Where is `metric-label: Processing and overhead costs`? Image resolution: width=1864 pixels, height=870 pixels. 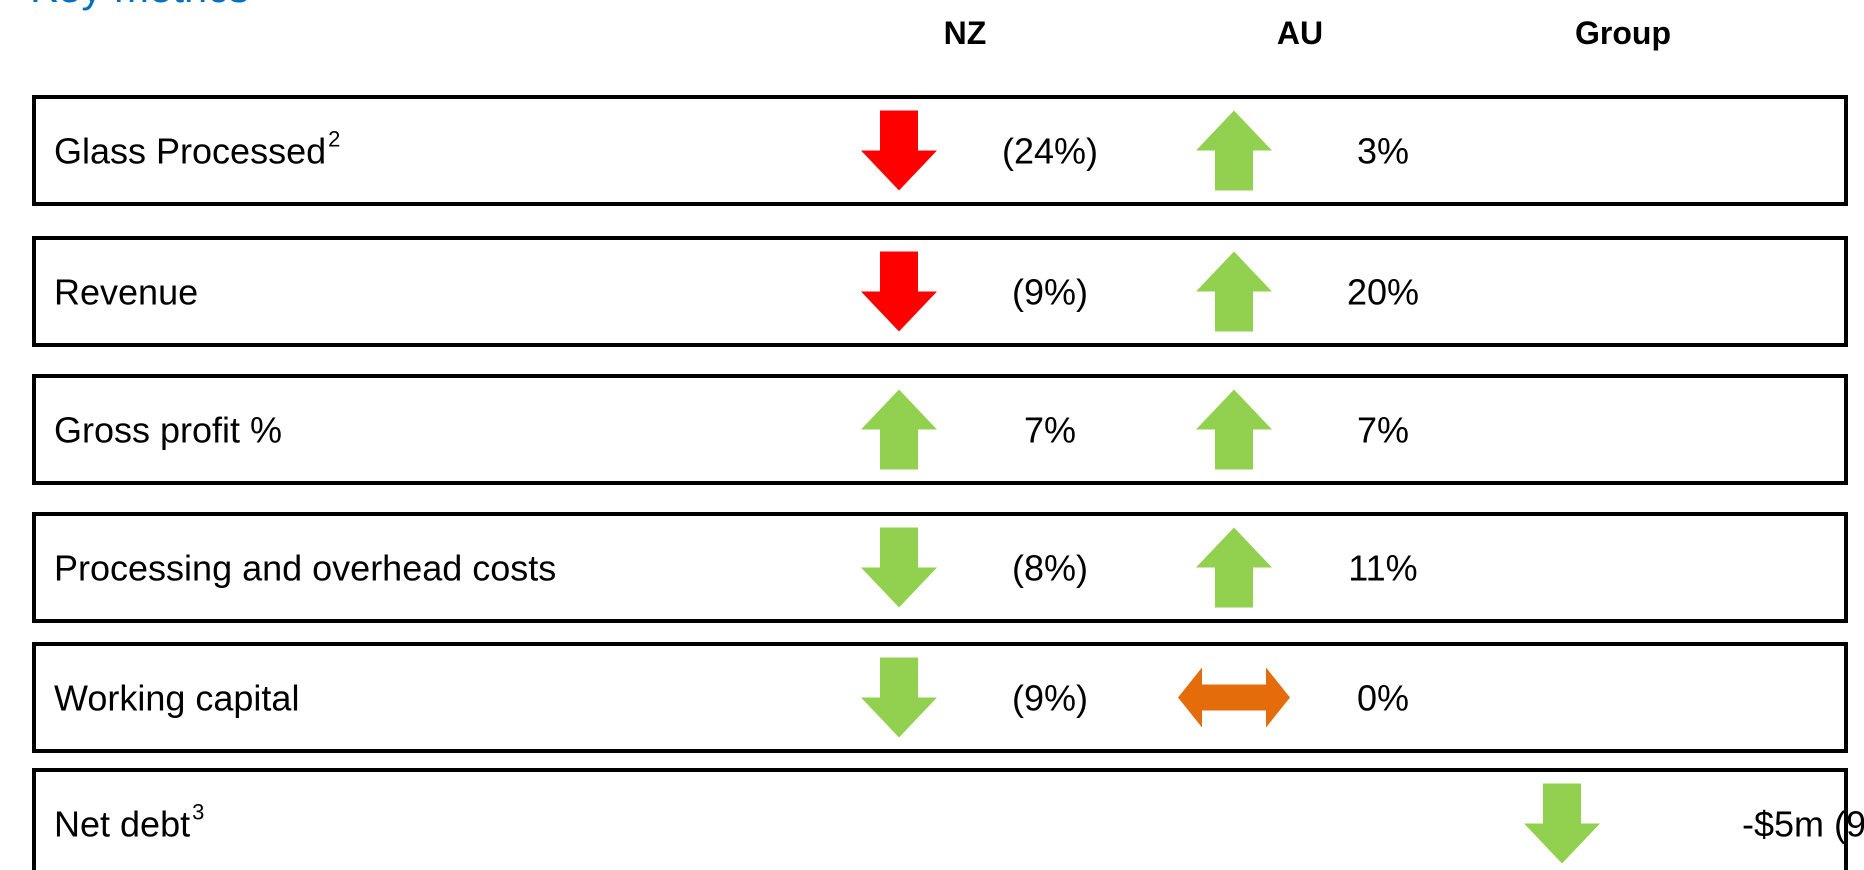 metric-label: Processing and overhead costs is located at coordinates (305, 568).